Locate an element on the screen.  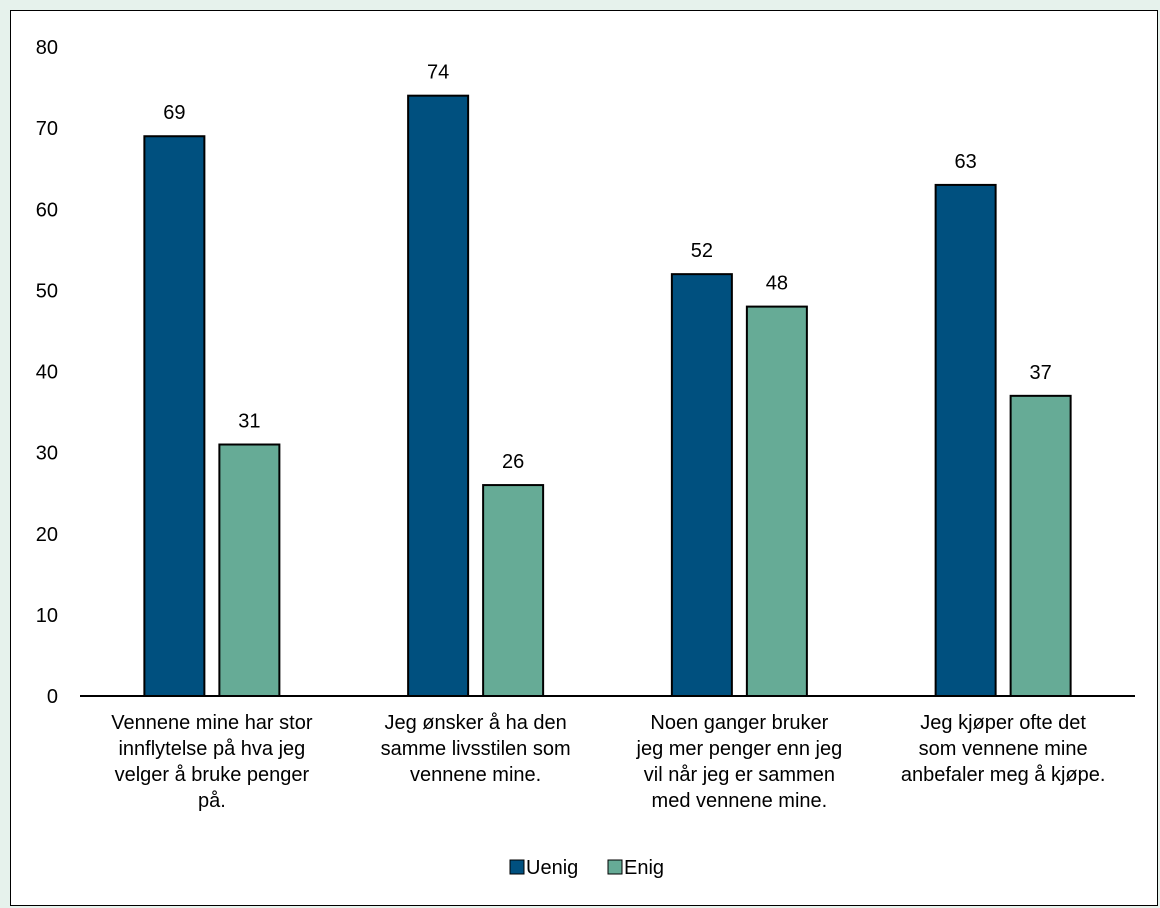
data-label-enig-1: 31 is located at coordinates (249, 422).